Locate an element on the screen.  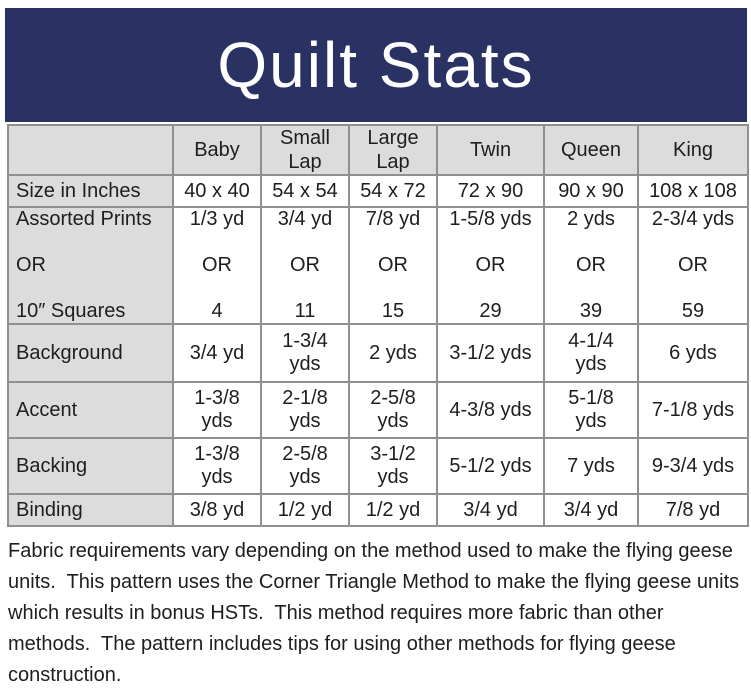
data-cell: 4-3/8 yds is located at coordinates (490, 410).